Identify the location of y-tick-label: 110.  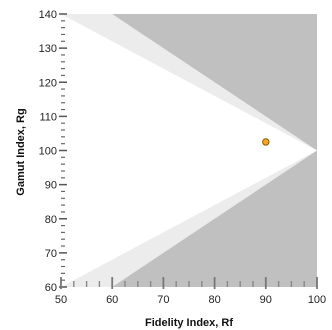
(48, 117).